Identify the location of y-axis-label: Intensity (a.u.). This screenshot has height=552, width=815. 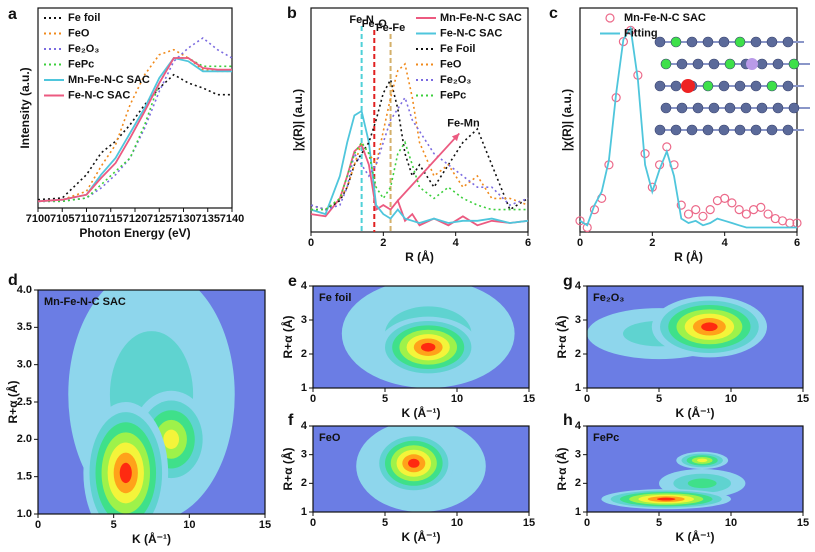
(25, 107).